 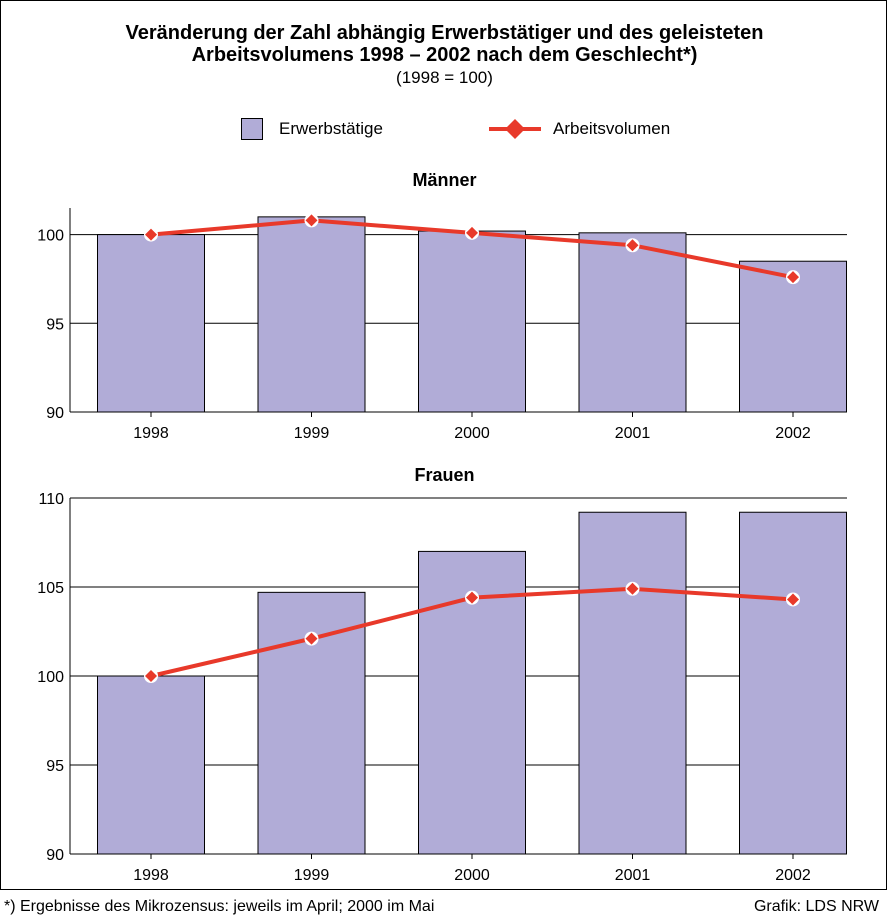 I want to click on ytick-label-frauen: 90, so click(x=55, y=855).